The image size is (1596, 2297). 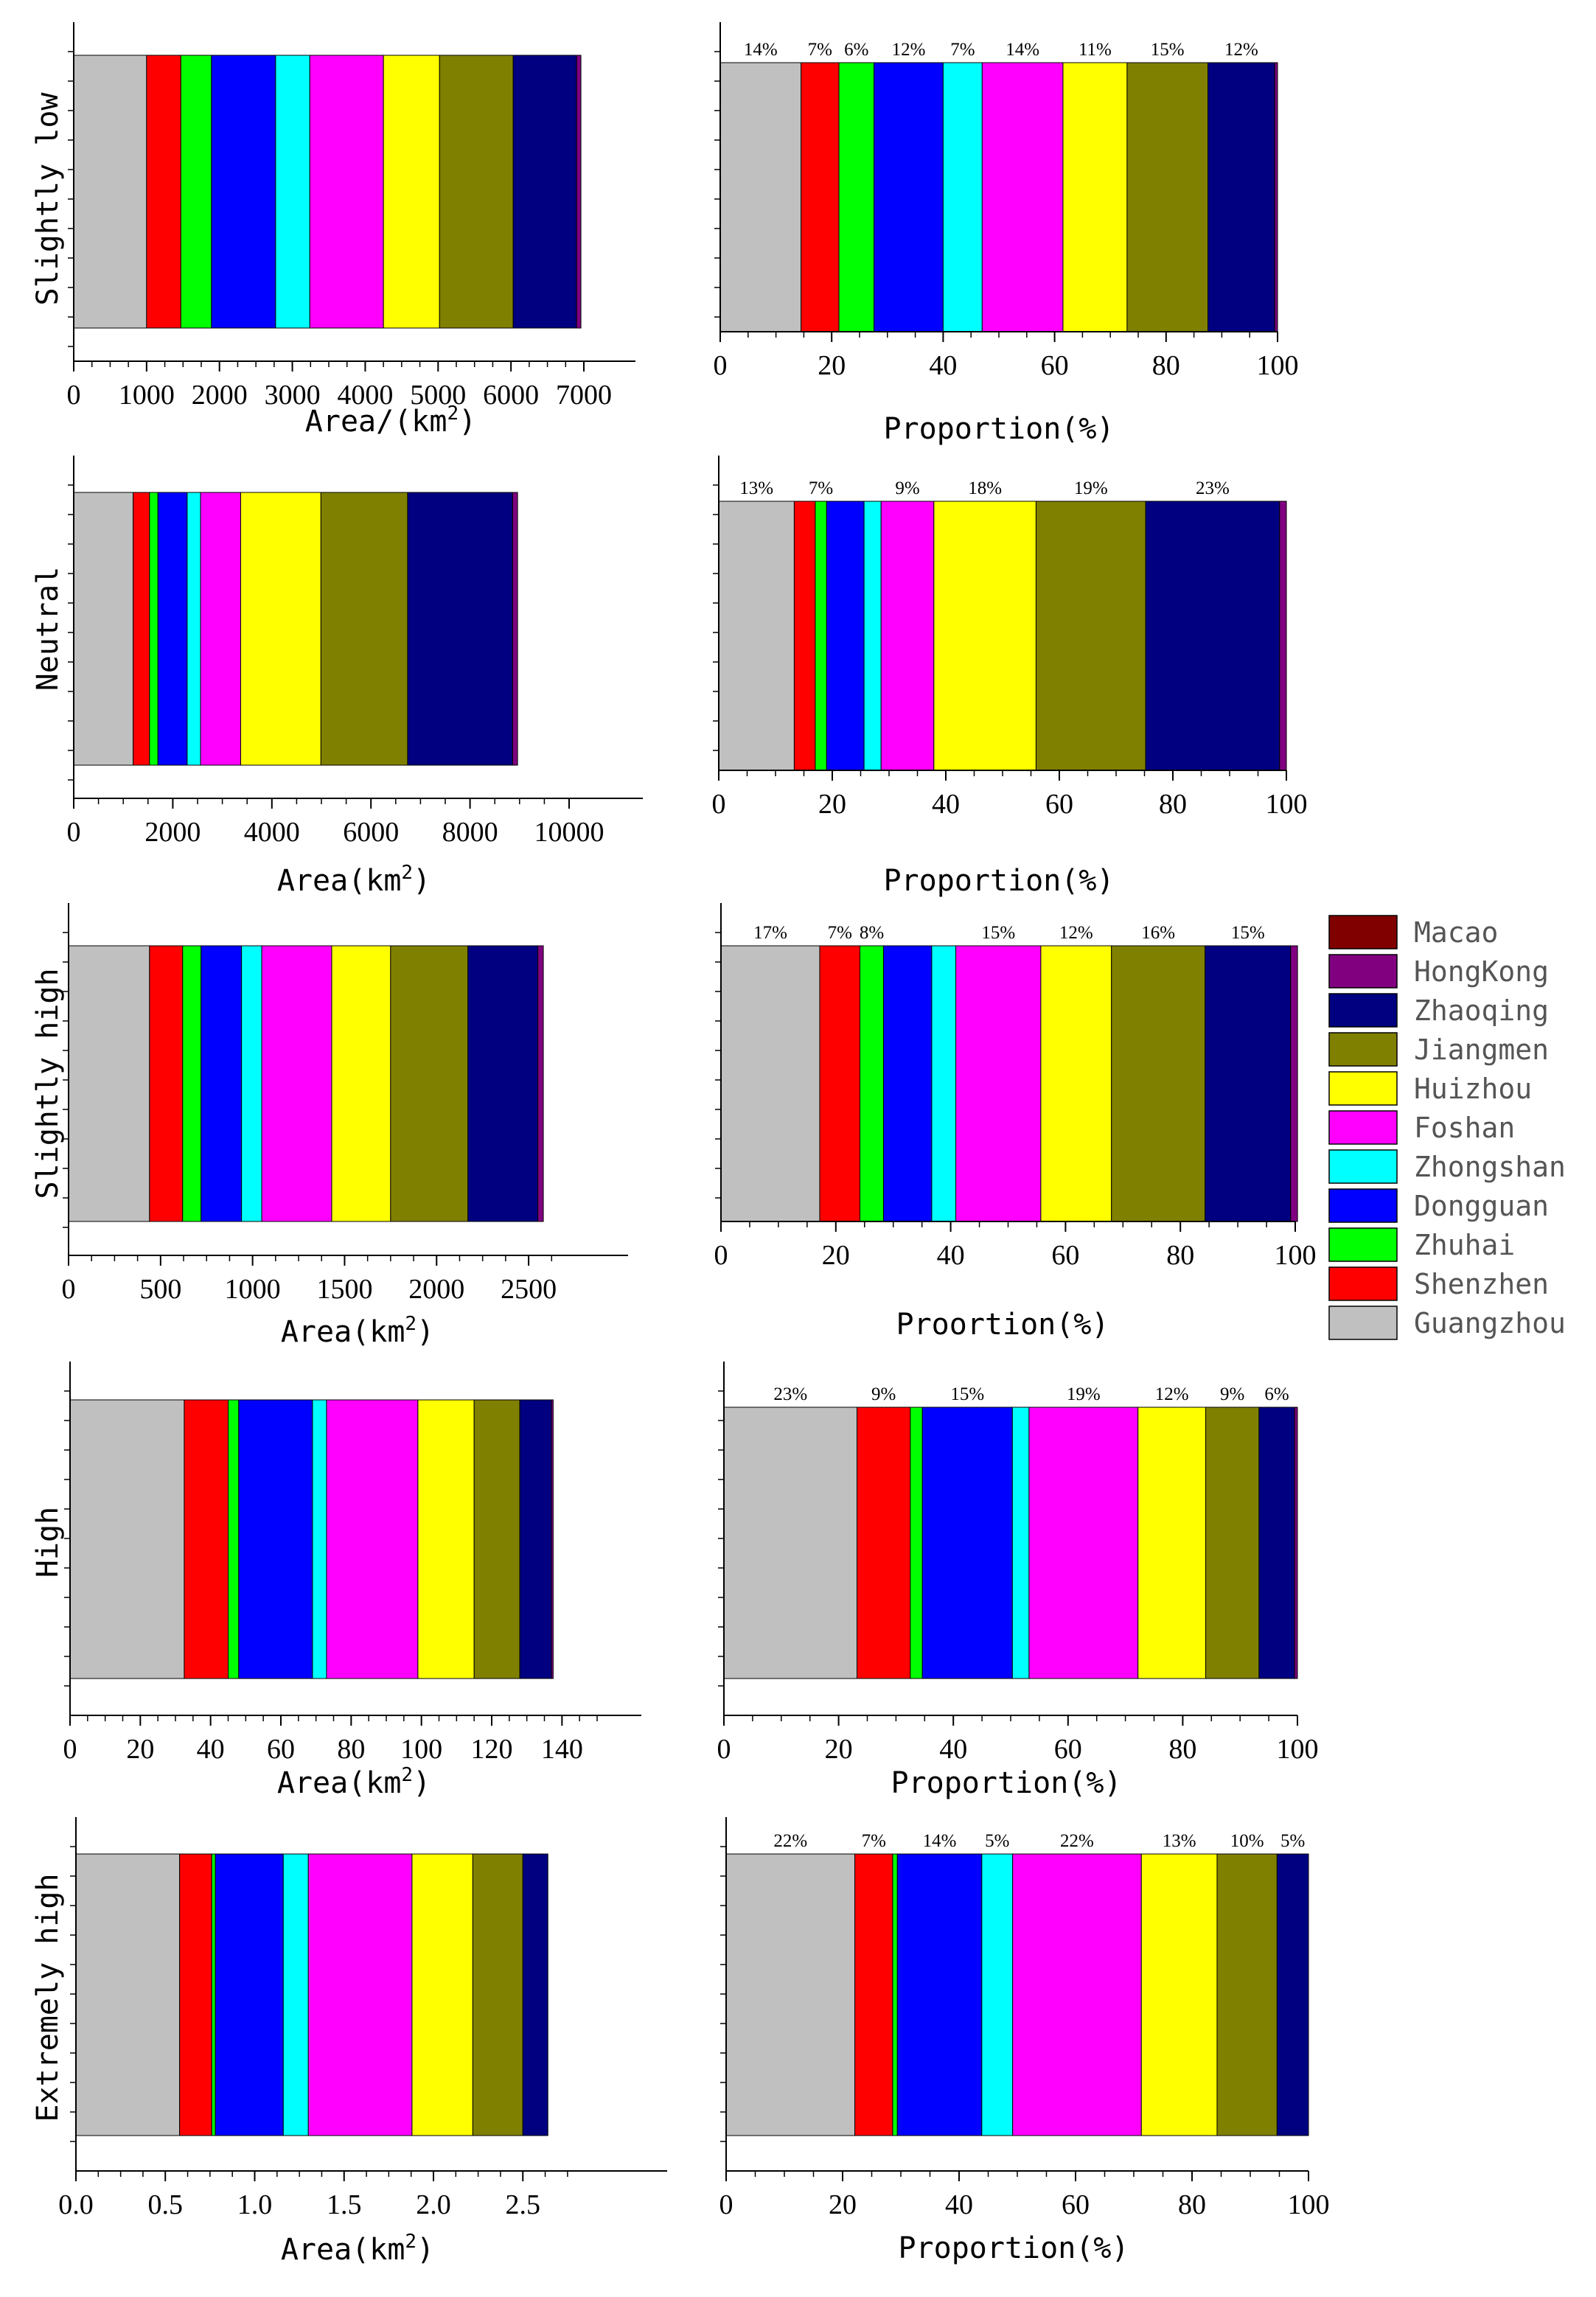 What do you see at coordinates (511, 396) in the screenshot?
I see `x-tick-label: 6000` at bounding box center [511, 396].